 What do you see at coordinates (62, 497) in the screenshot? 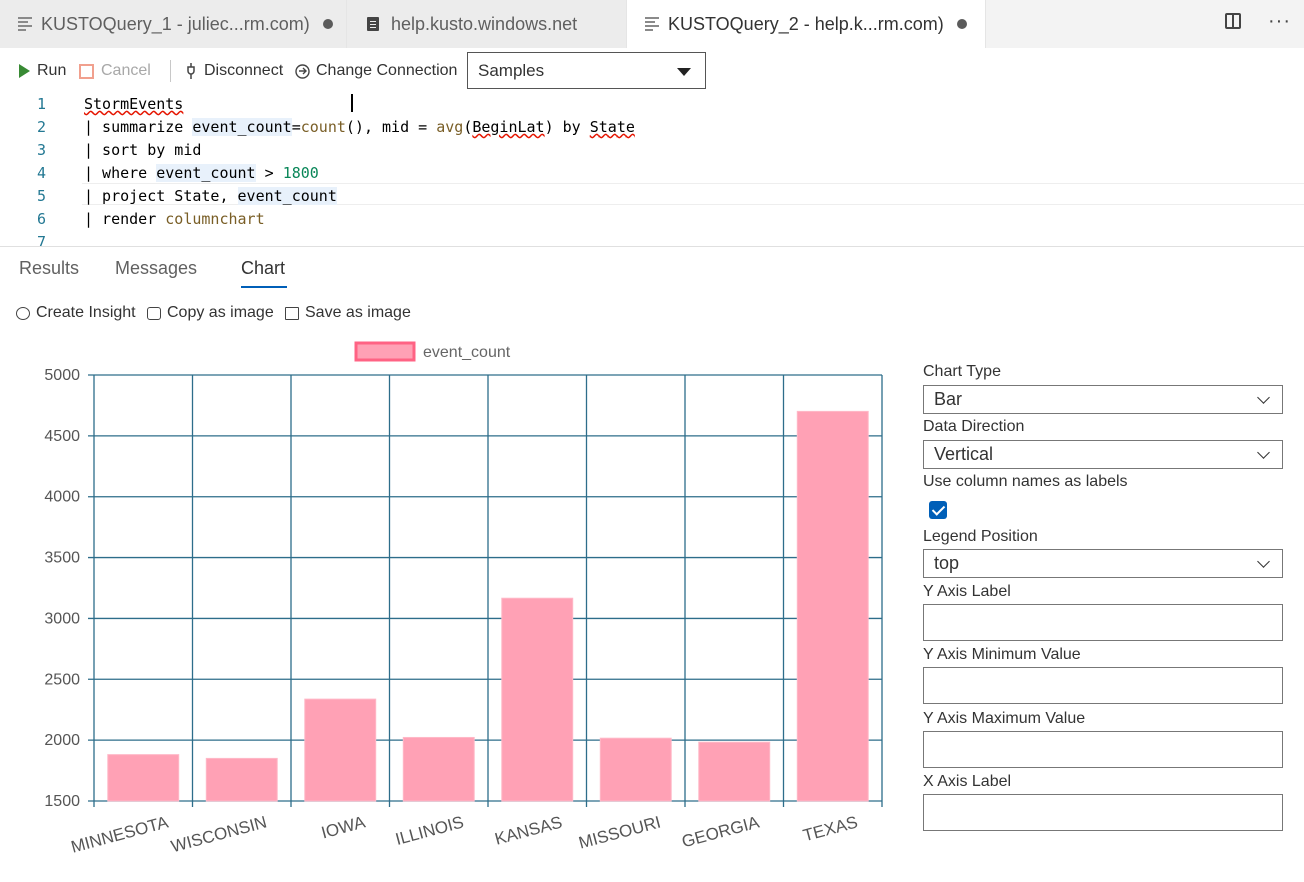
I see `y-tick-label: 4000` at bounding box center [62, 497].